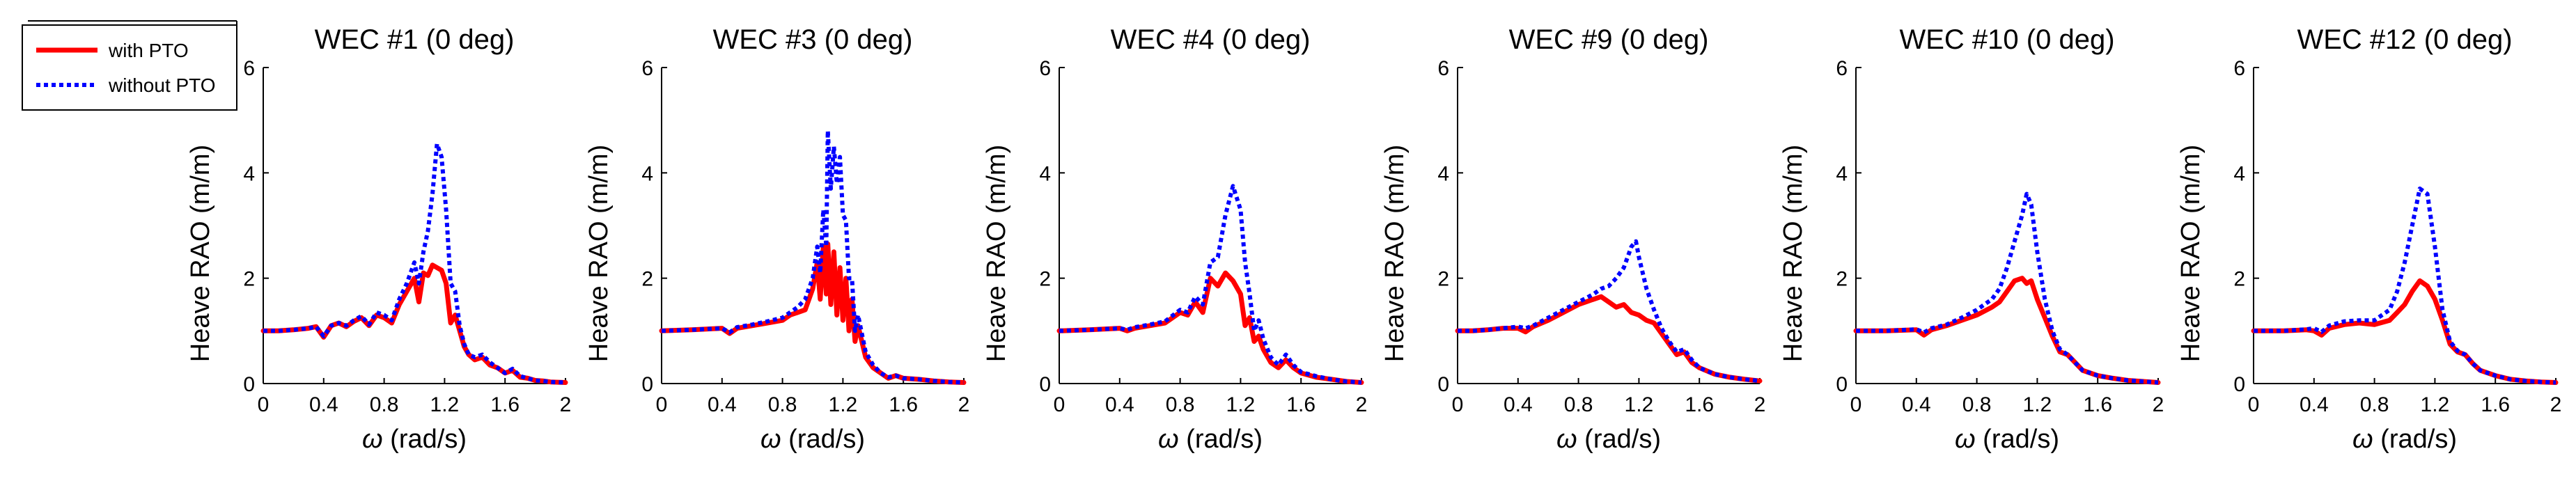 The height and width of the screenshot is (481, 2576). I want to click on legend-label-1: with PTO, so click(149, 50).